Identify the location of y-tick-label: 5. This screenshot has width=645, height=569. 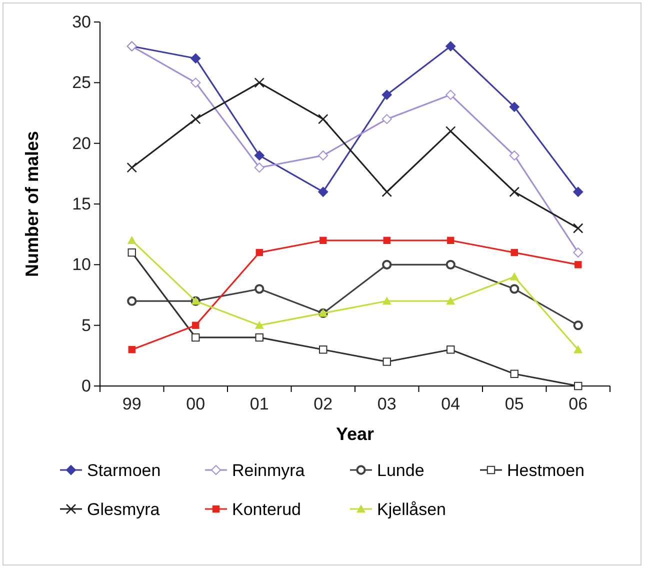
(86, 325).